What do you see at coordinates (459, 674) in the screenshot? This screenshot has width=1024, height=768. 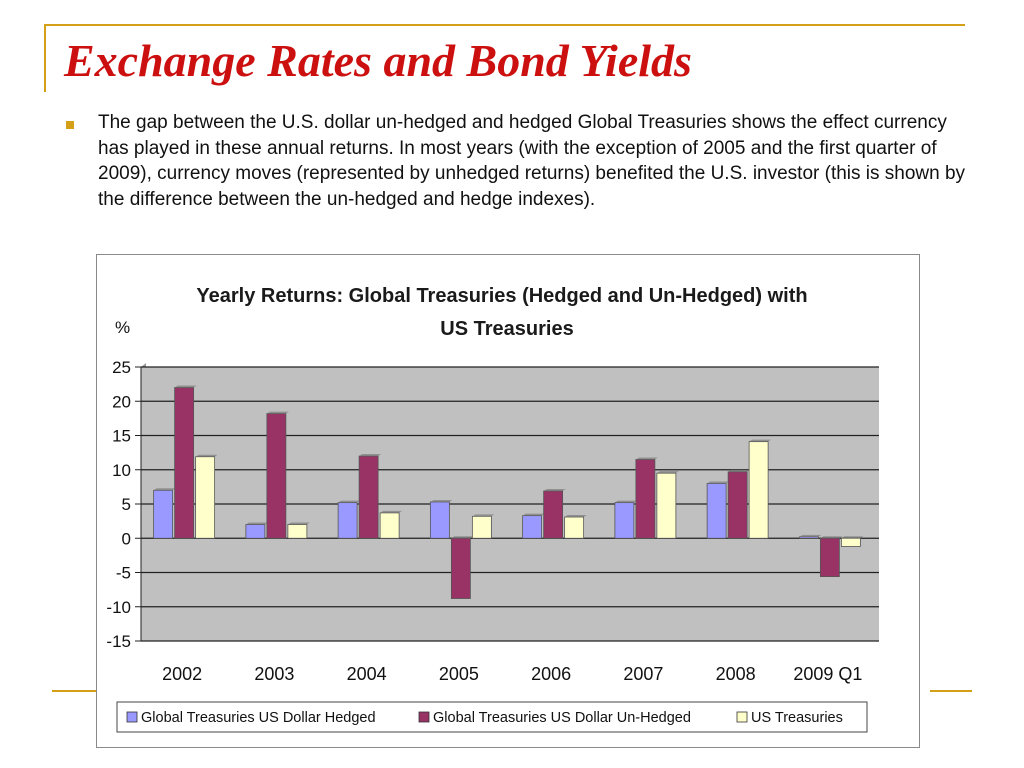 I see `x-category-label: 2005` at bounding box center [459, 674].